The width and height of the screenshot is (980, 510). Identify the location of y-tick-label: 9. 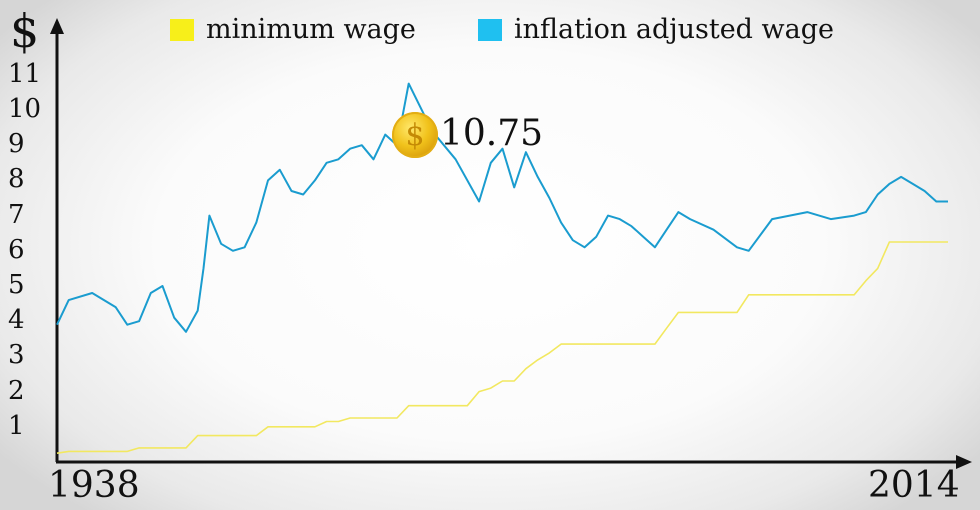
(16, 144).